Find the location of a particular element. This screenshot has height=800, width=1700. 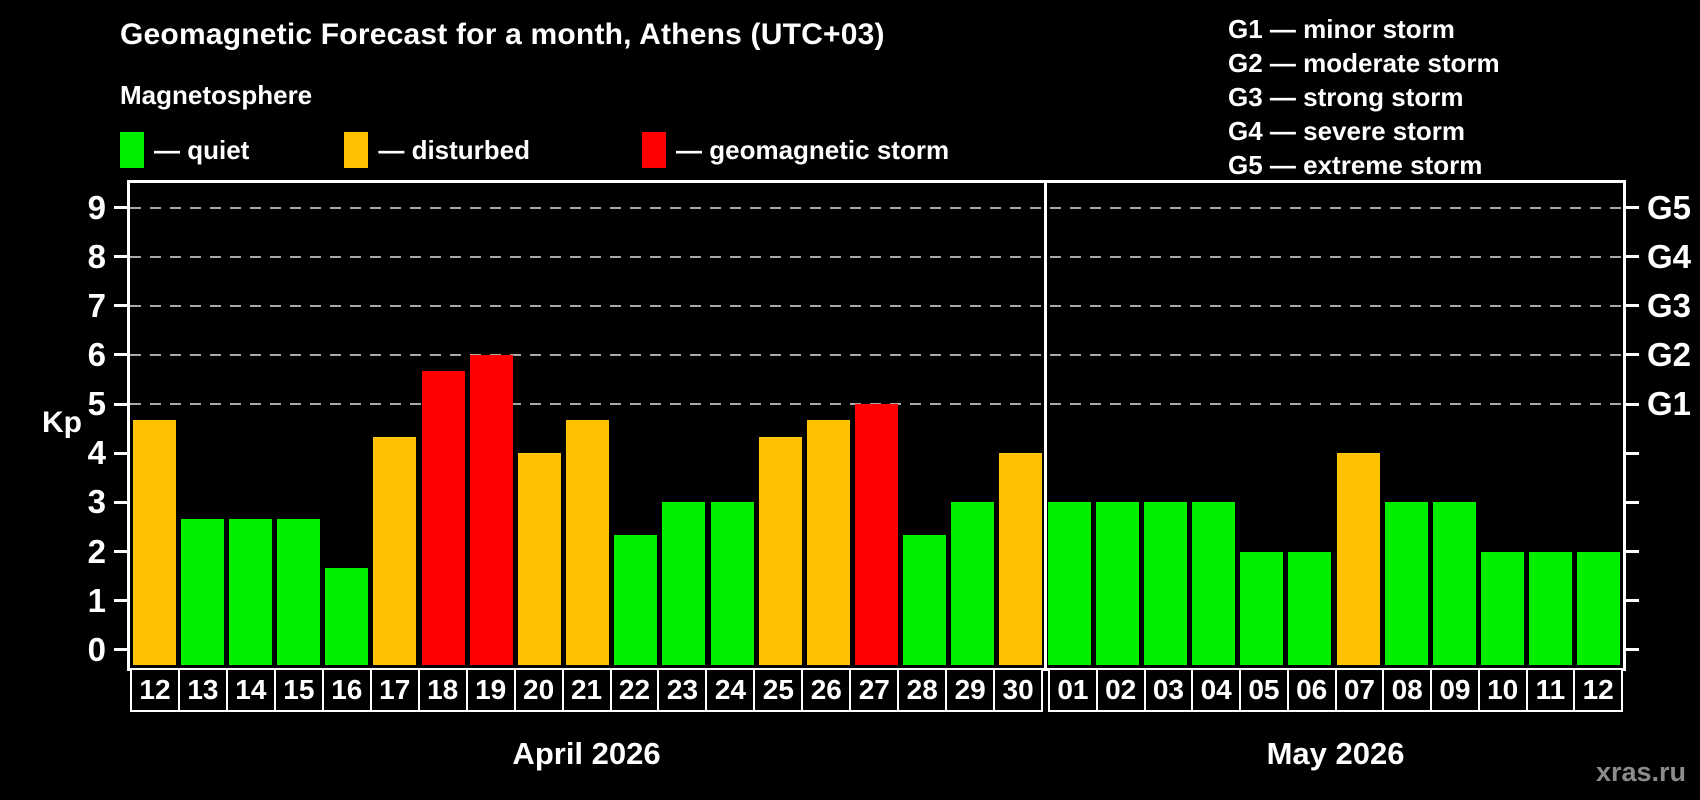

day-label-cell: 14 is located at coordinates (250, 690).